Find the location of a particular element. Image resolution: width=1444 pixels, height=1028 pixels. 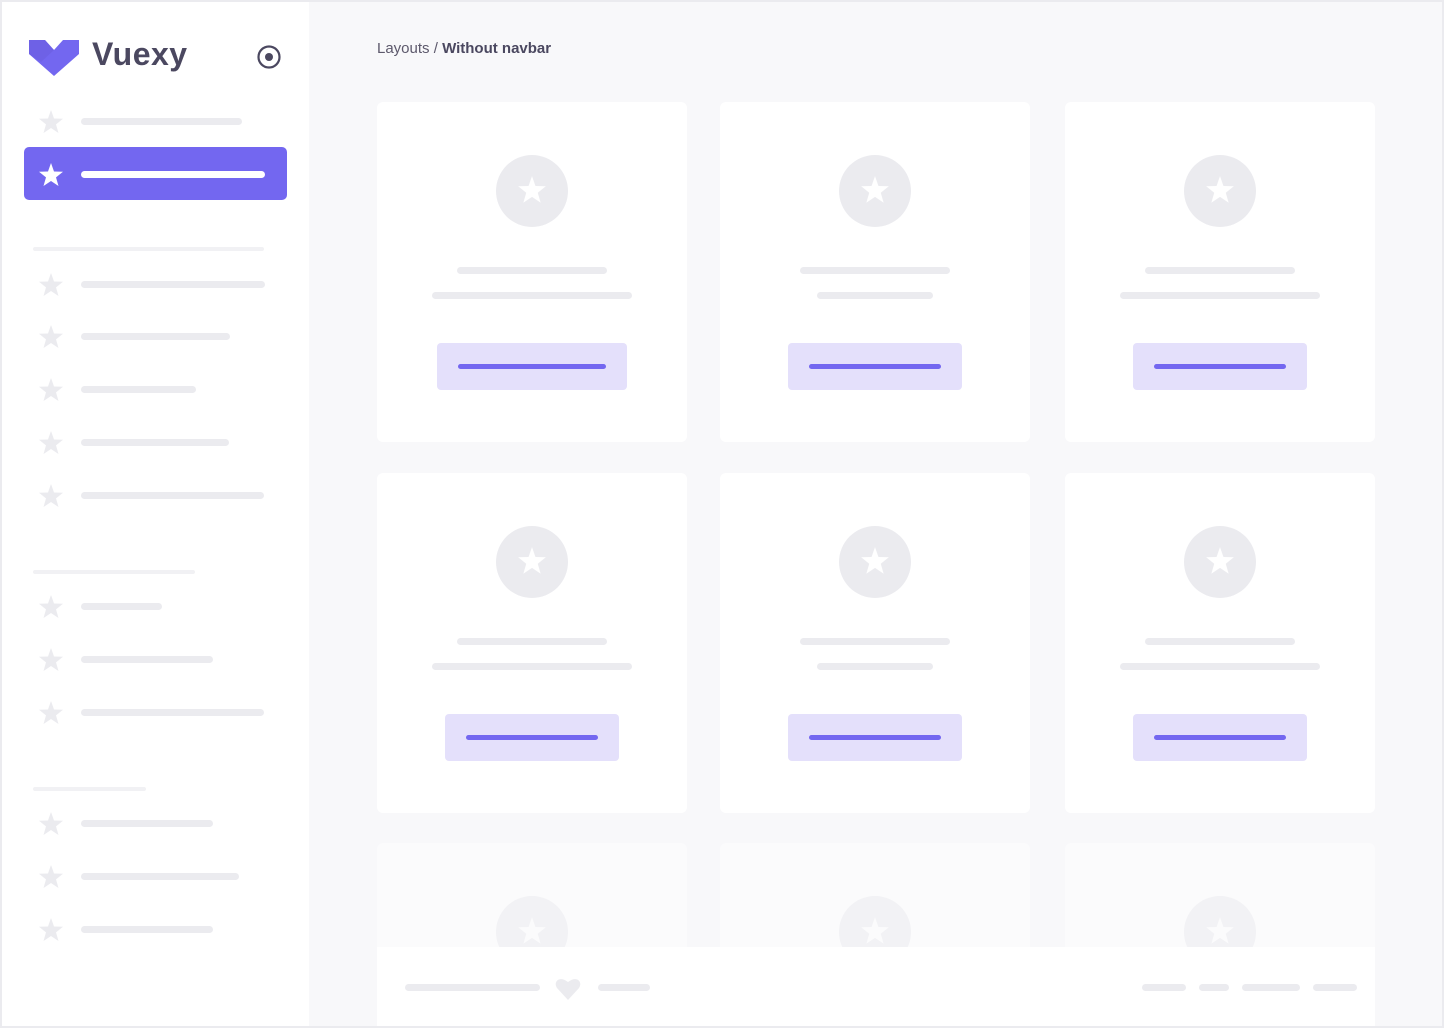

brand-name: Vuexy is located at coordinates (140, 54).